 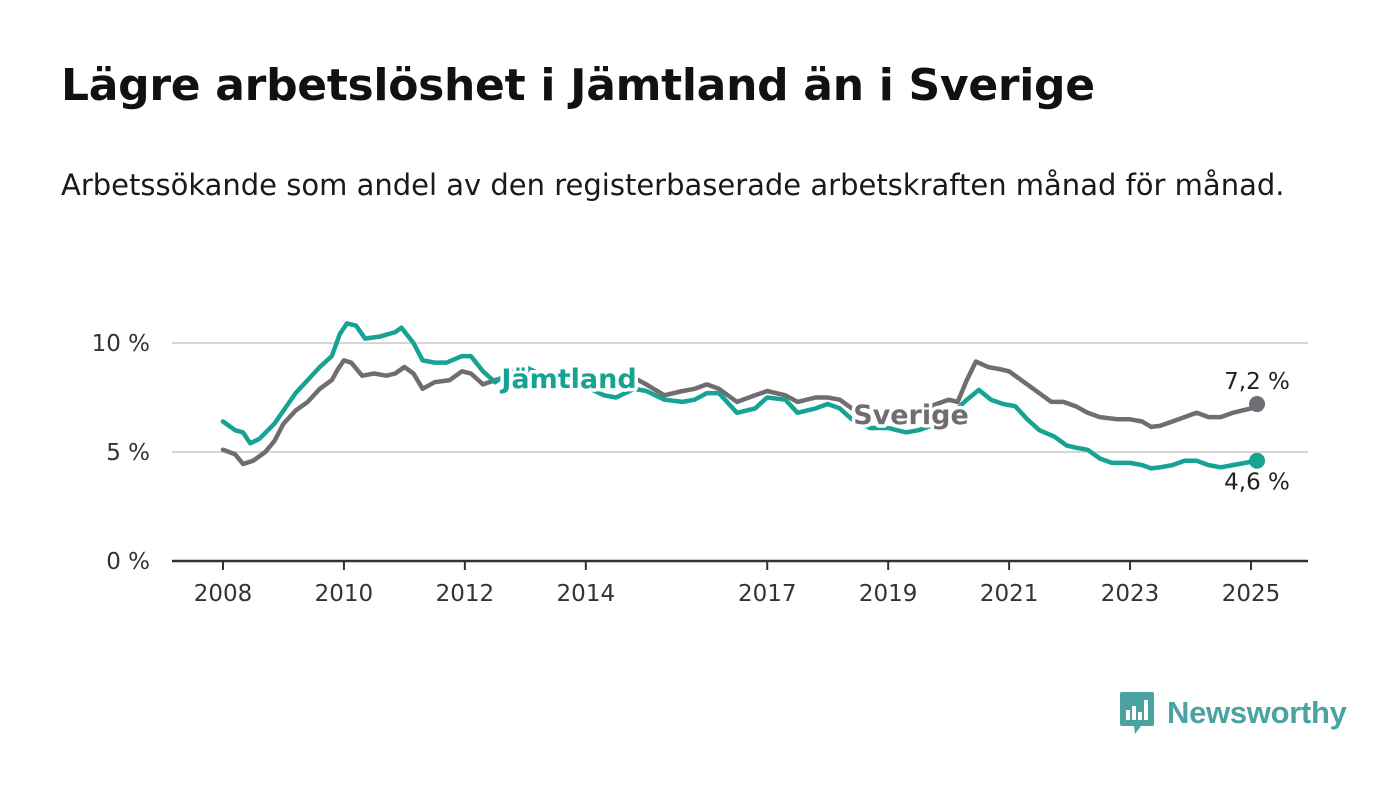 I want to click on x-tick-label: 2019, so click(x=888, y=594).